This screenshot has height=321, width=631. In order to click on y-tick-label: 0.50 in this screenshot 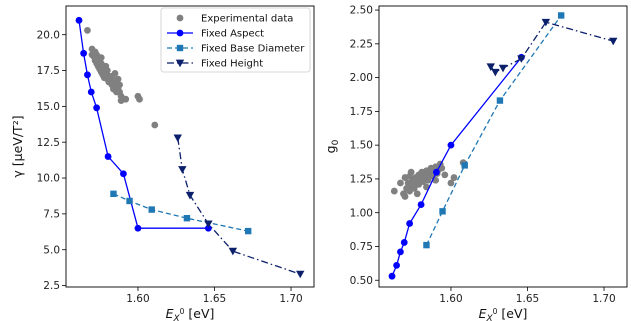, I will do `click(361, 281)`.